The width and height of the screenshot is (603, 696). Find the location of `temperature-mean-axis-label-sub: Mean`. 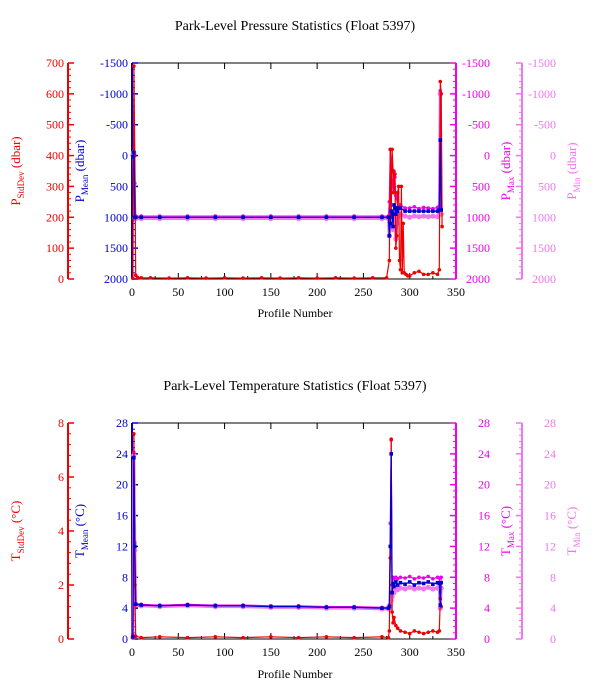

temperature-mean-axis-label-sub: Mean is located at coordinates (85, 539).